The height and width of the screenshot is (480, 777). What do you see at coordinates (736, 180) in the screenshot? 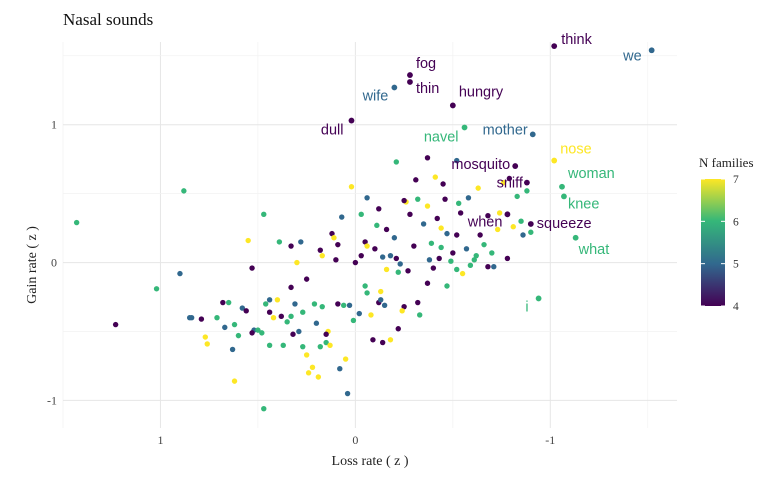
I see `legend-tick-label: 7` at bounding box center [736, 180].